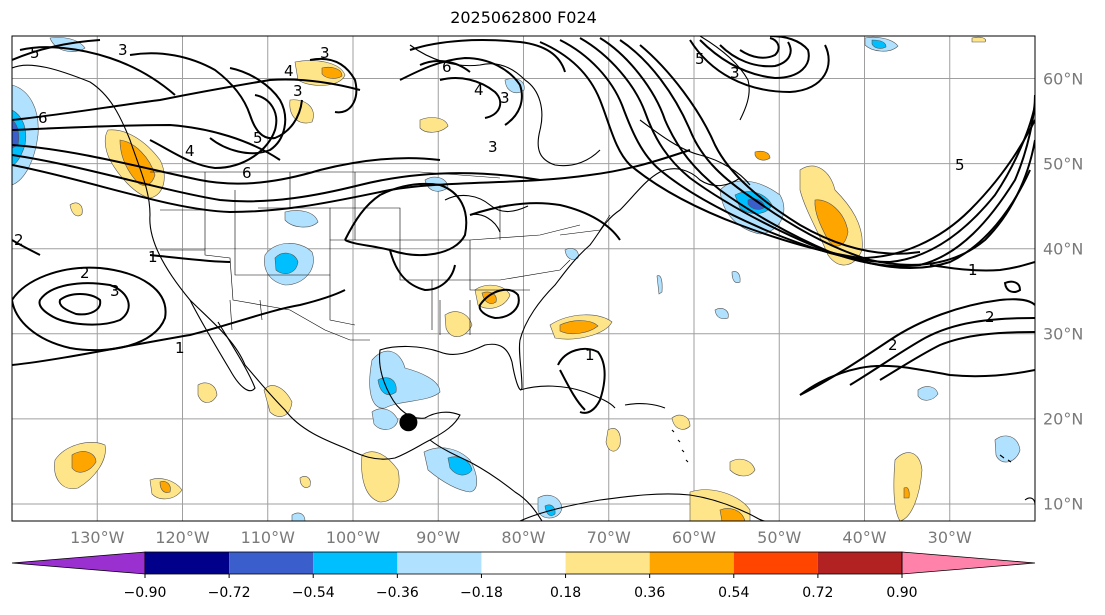 Image resolution: width=1105 pixels, height=615 pixels. Describe the element at coordinates (97, 537) in the screenshot. I see `longitude-label: 130°W` at that location.